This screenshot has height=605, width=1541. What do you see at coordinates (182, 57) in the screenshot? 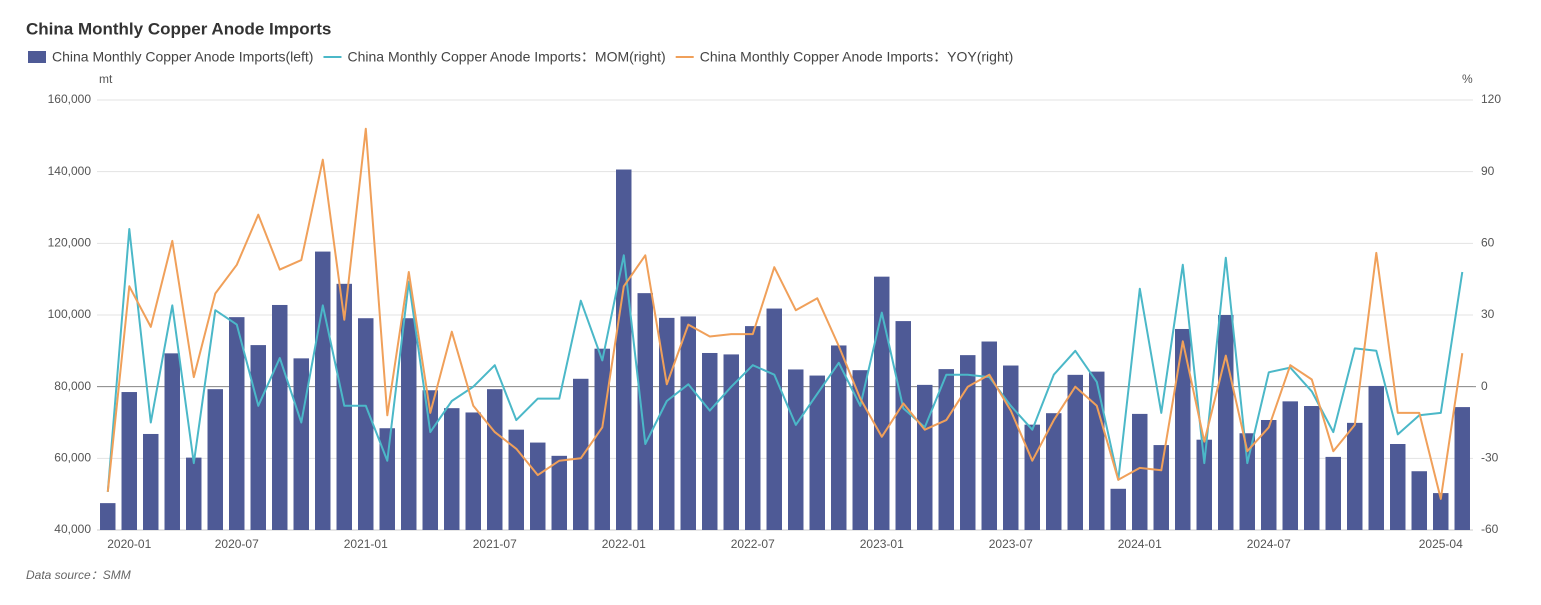
I see `legend-label: China Monthly Copper Anode Imports(left)` at bounding box center [182, 57].